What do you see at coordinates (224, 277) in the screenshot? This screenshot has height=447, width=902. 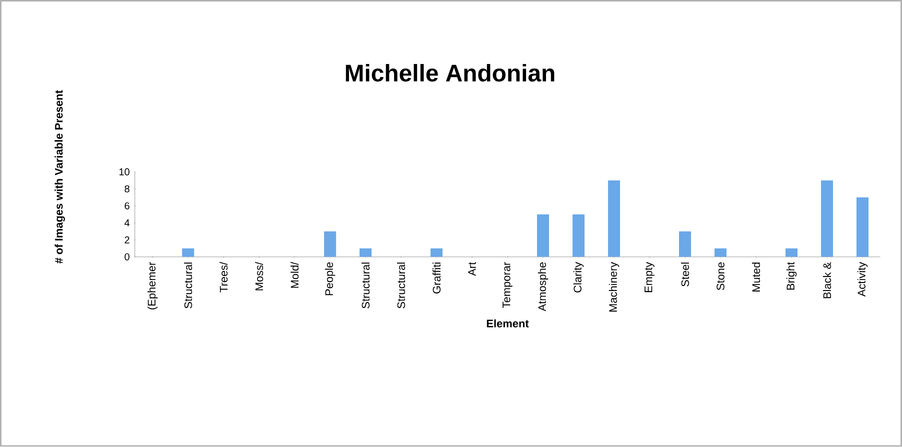 I see `x-tick-label: Trees/` at bounding box center [224, 277].